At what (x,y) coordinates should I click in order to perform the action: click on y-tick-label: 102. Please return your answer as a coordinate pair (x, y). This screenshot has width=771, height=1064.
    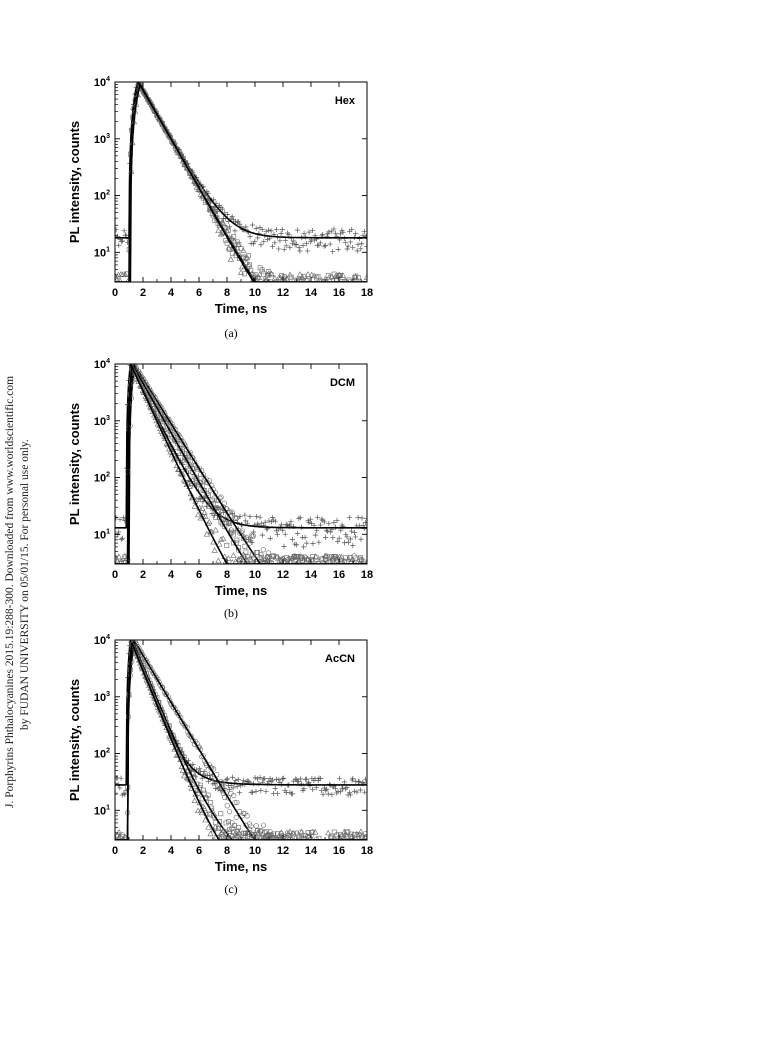
    Looking at the image, I should click on (102, 754).